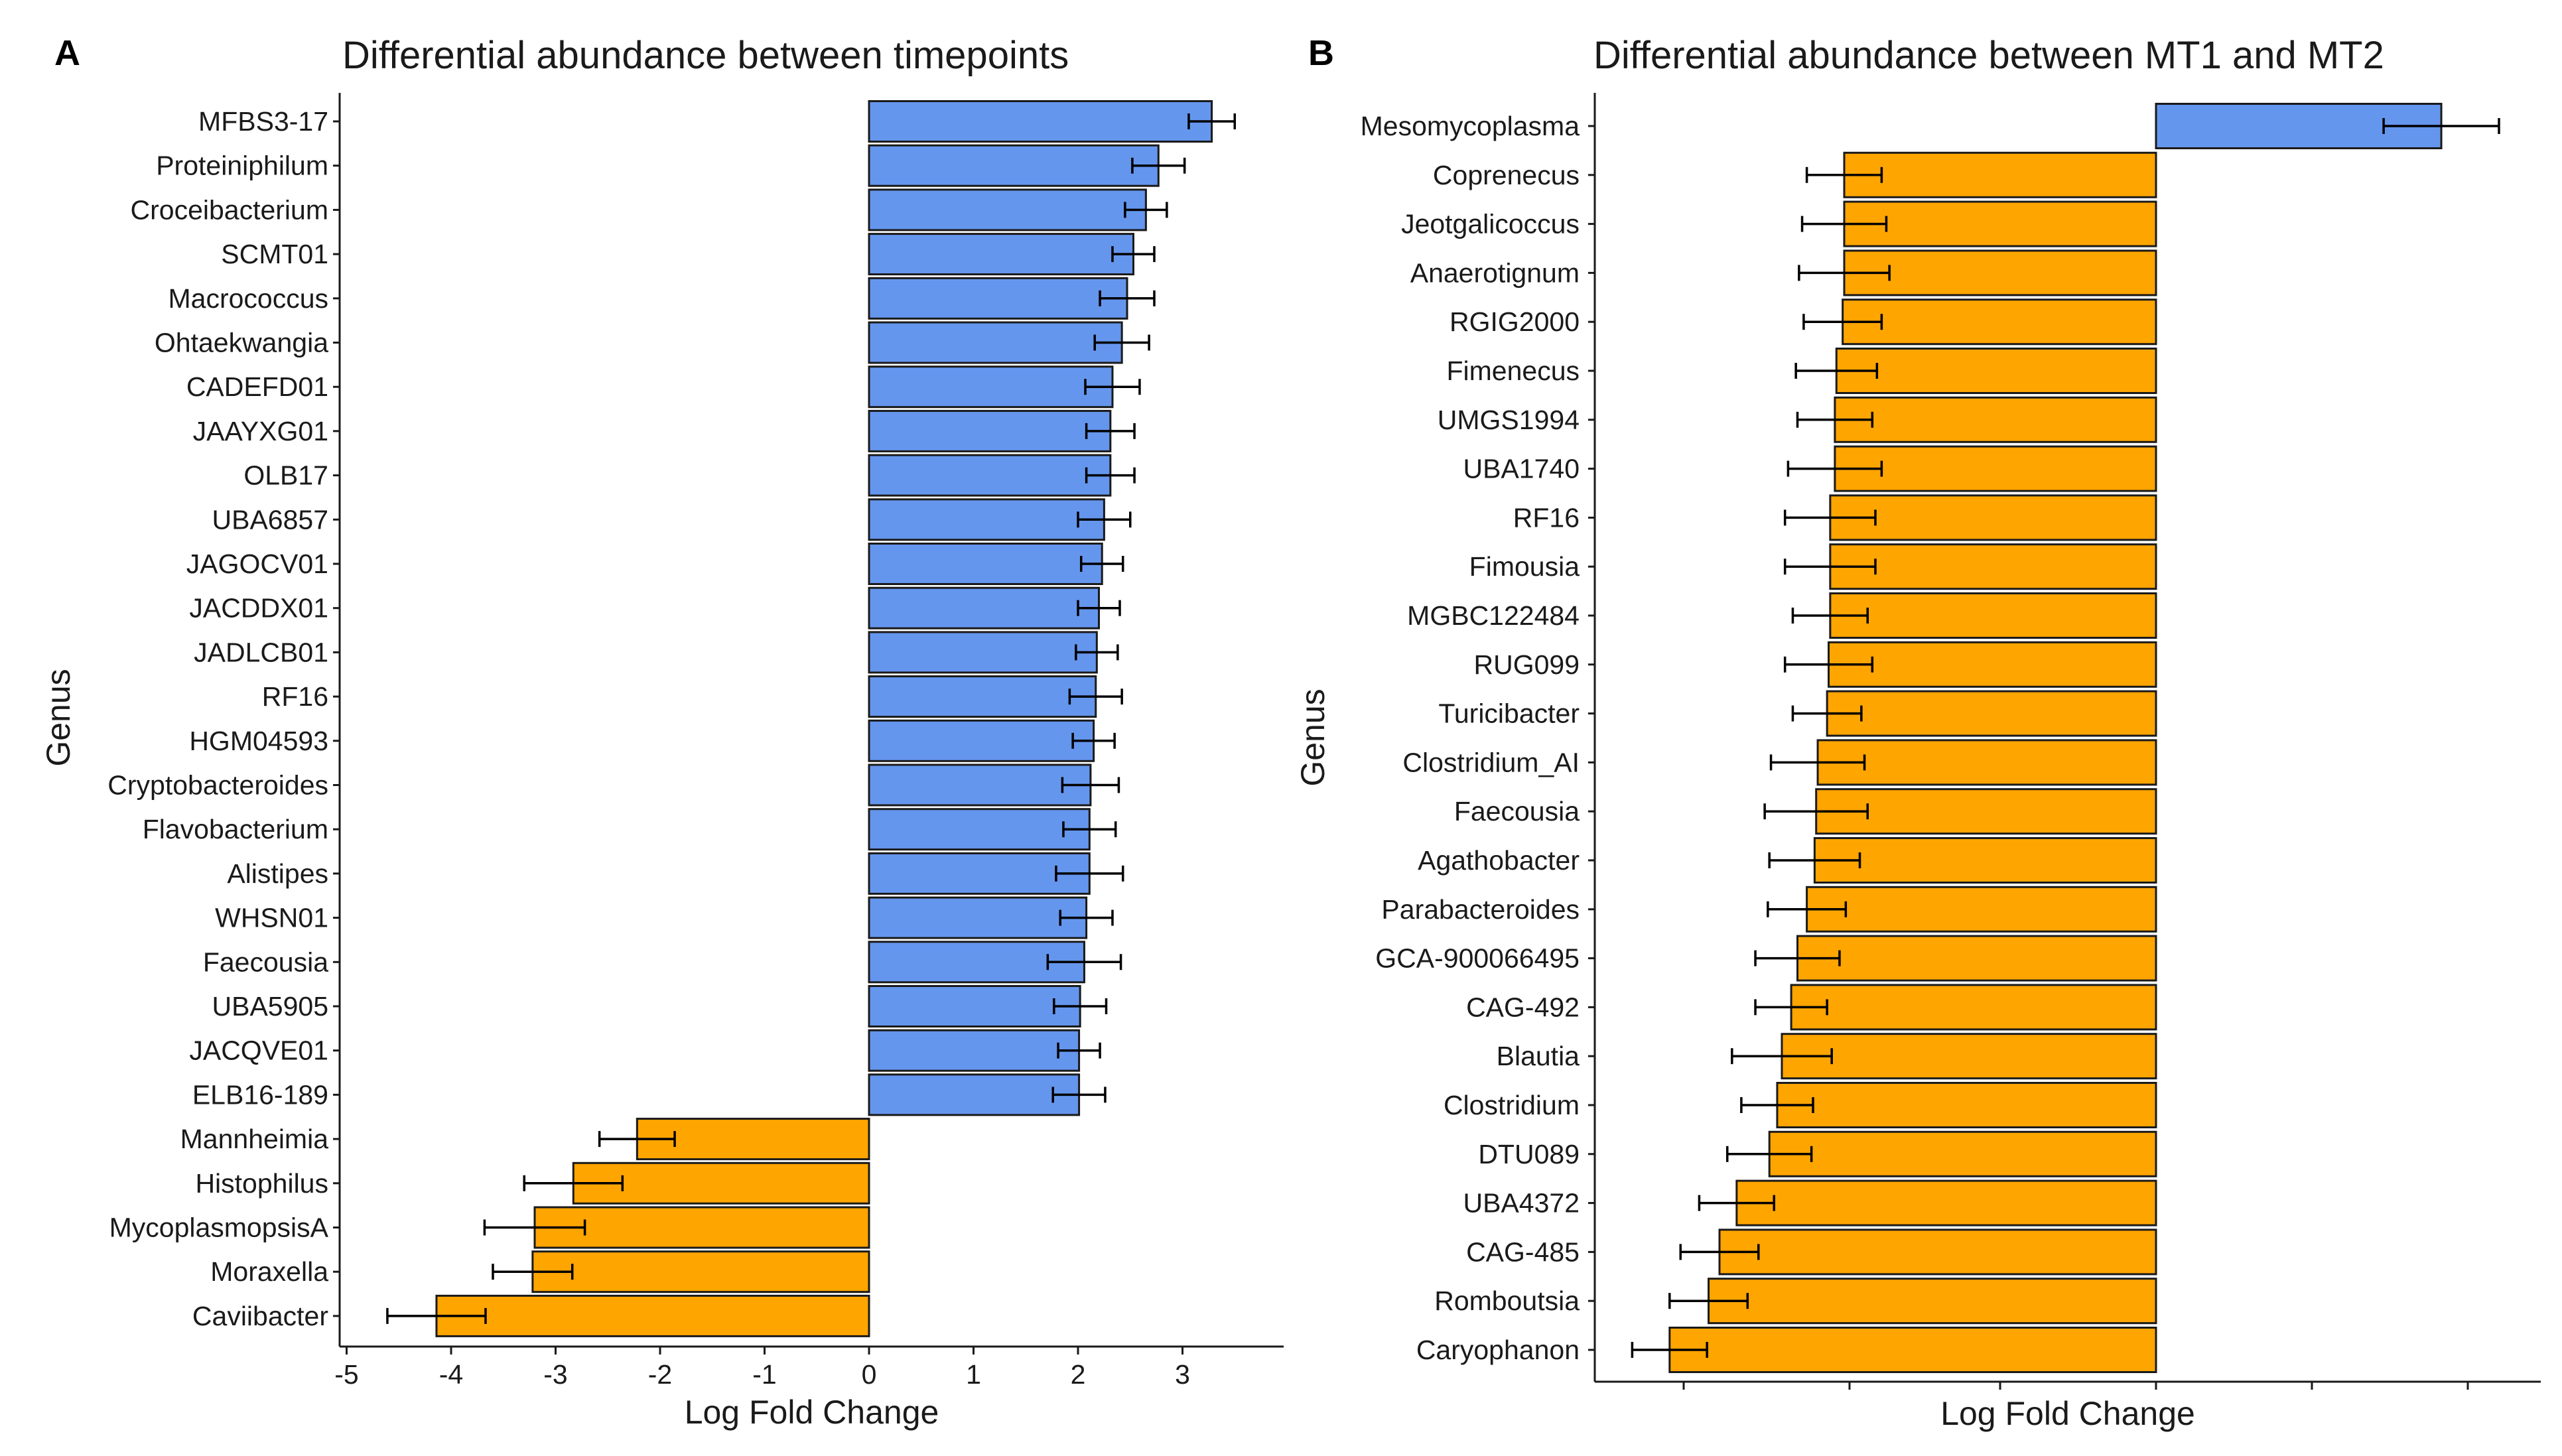 Image resolution: width=2562 pixels, height=1456 pixels. Describe the element at coordinates (764, 1374) in the screenshot. I see `x-tick-label: -1` at that location.